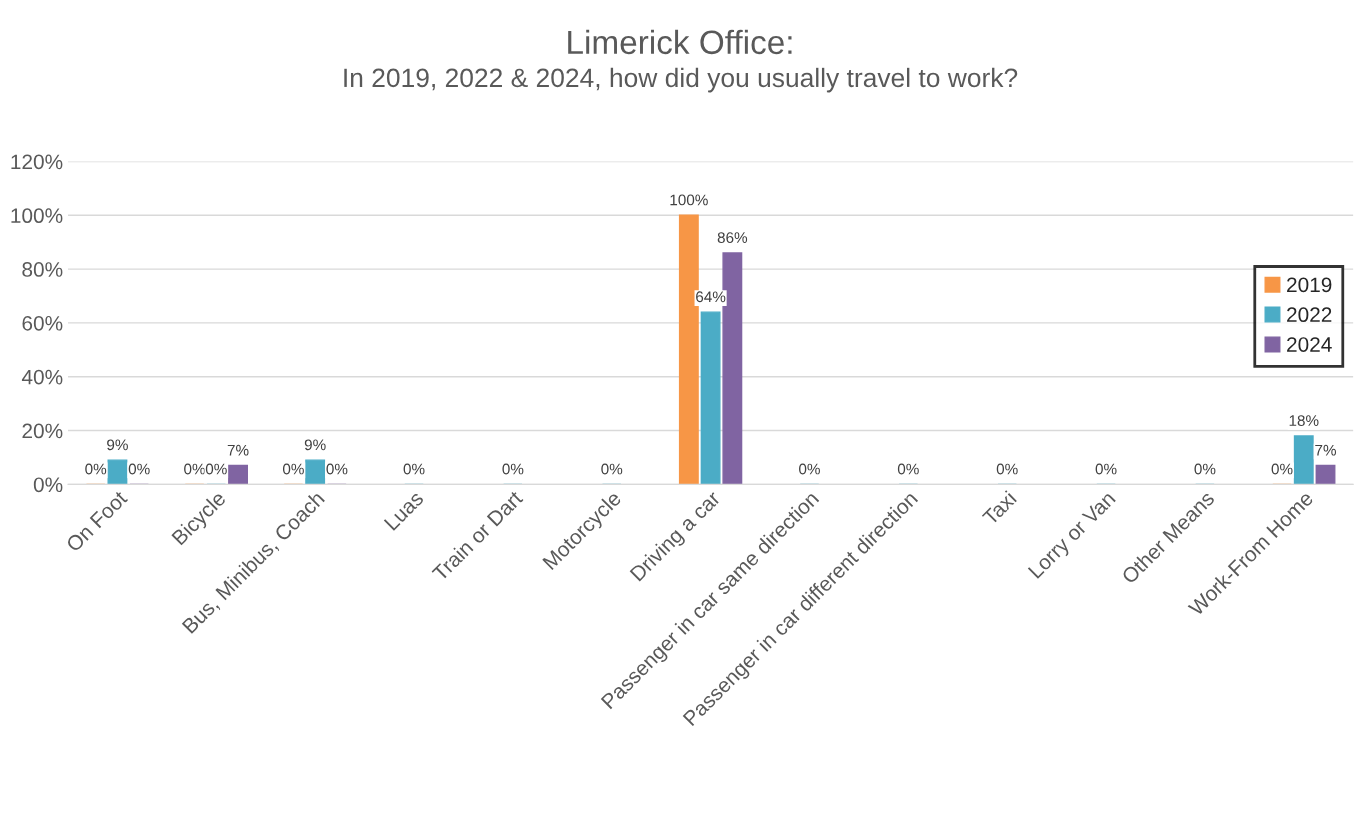  I want to click on y-tick-label: 0%, so click(48, 485).